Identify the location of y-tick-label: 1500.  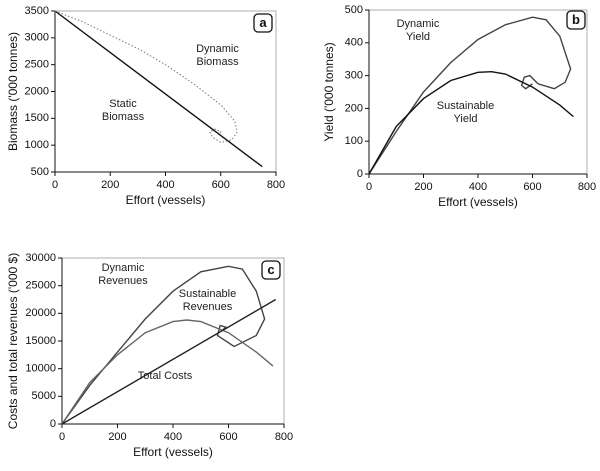
(37, 118).